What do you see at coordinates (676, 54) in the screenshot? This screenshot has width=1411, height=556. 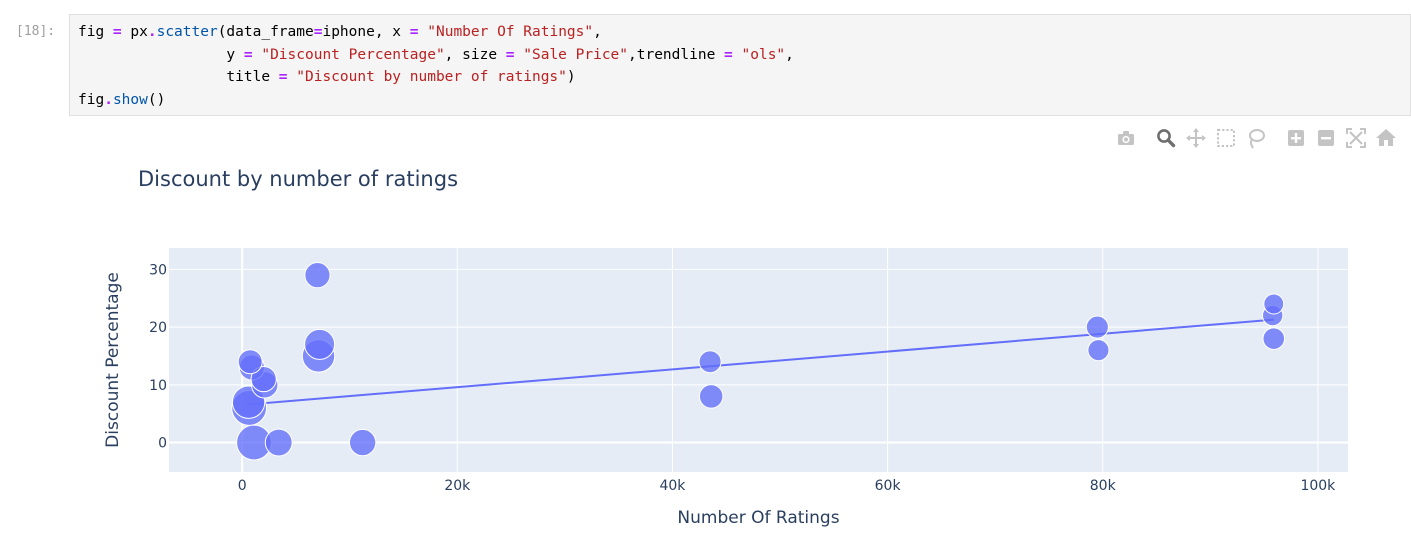 I see `code-token: ,trendline` at bounding box center [676, 54].